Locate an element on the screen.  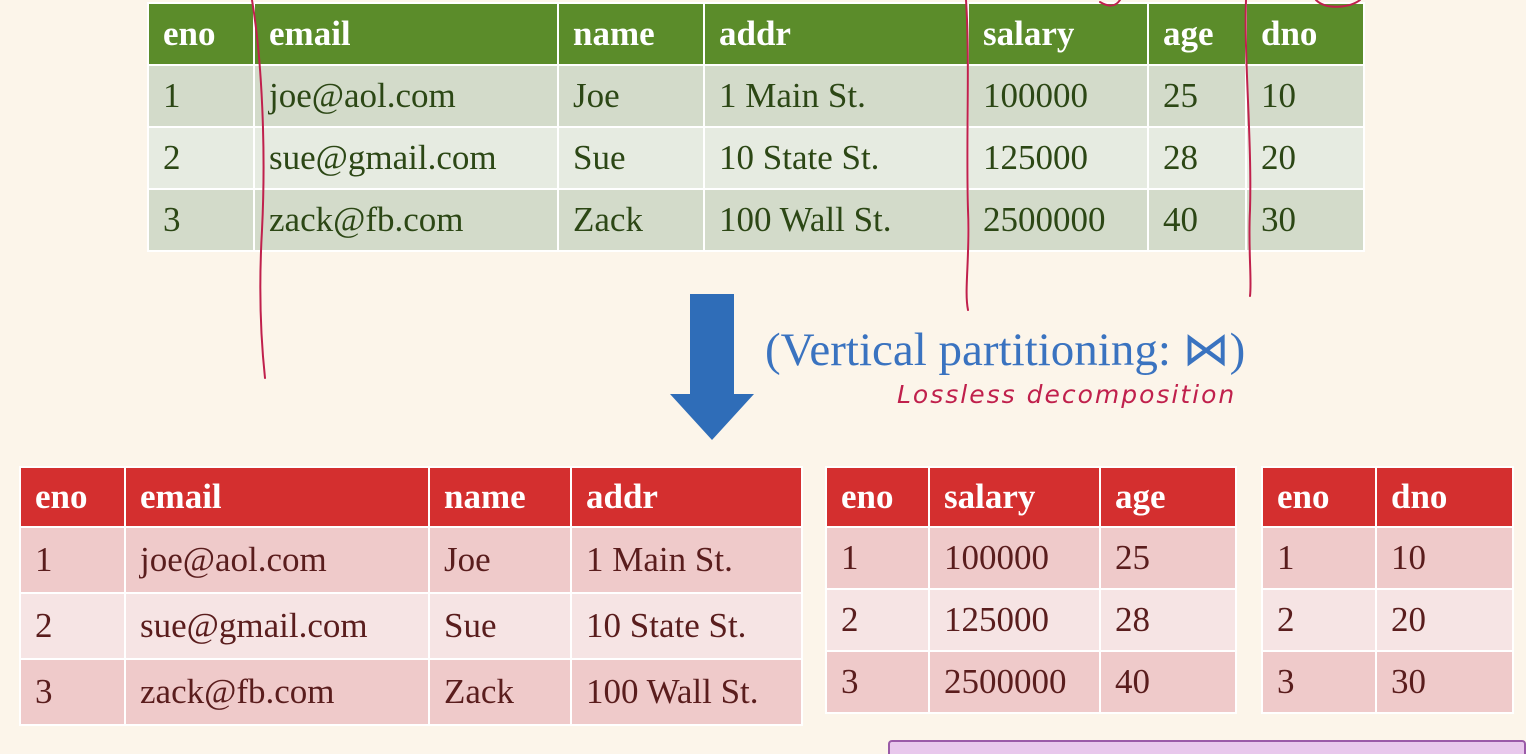
table-header-row: eno email name addr is located at coordinates (411, 497).